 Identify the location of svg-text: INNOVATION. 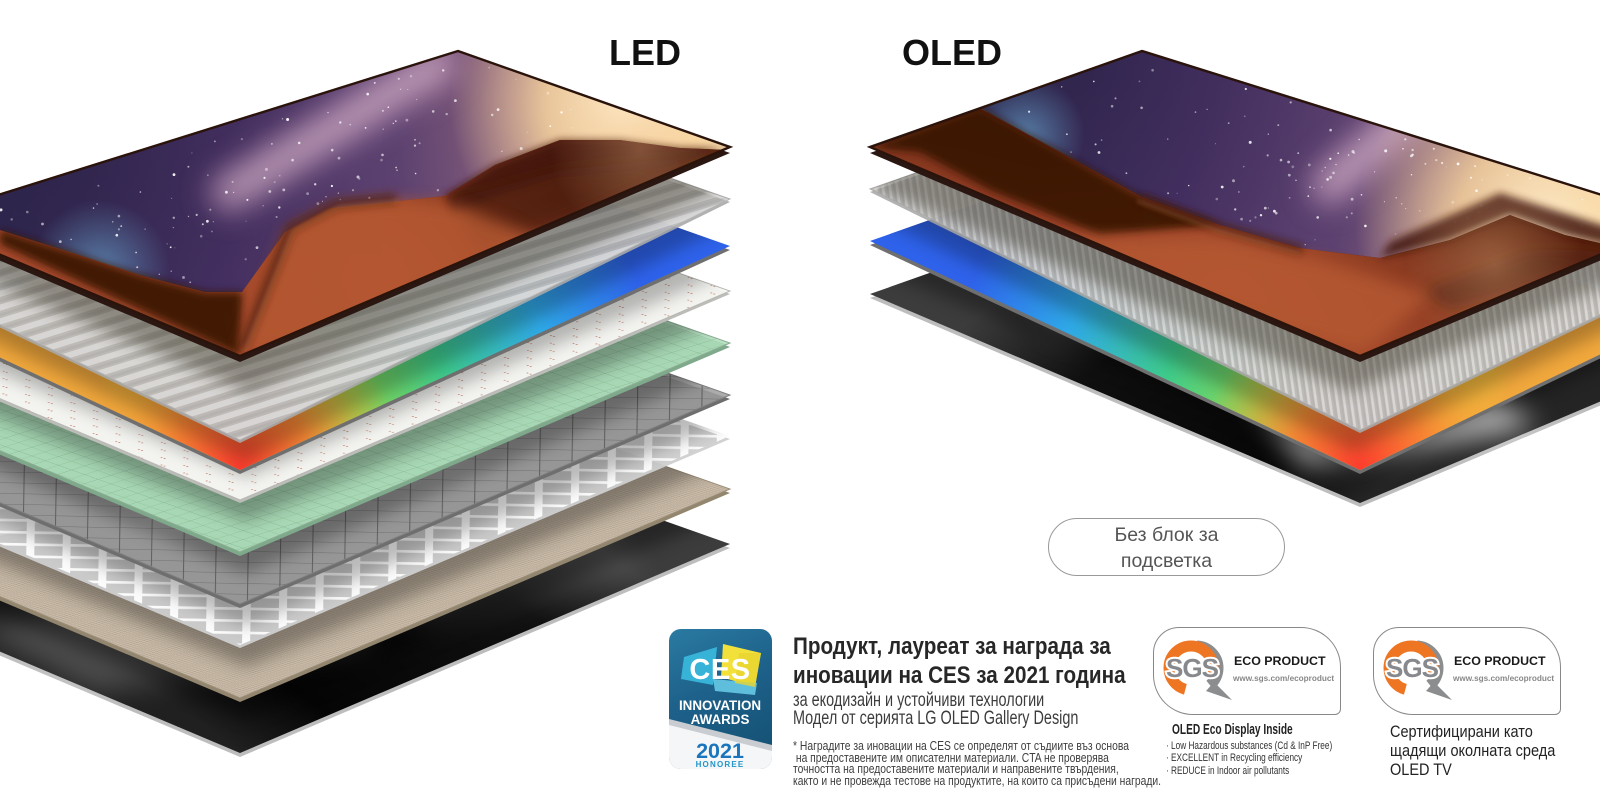
(720, 705).